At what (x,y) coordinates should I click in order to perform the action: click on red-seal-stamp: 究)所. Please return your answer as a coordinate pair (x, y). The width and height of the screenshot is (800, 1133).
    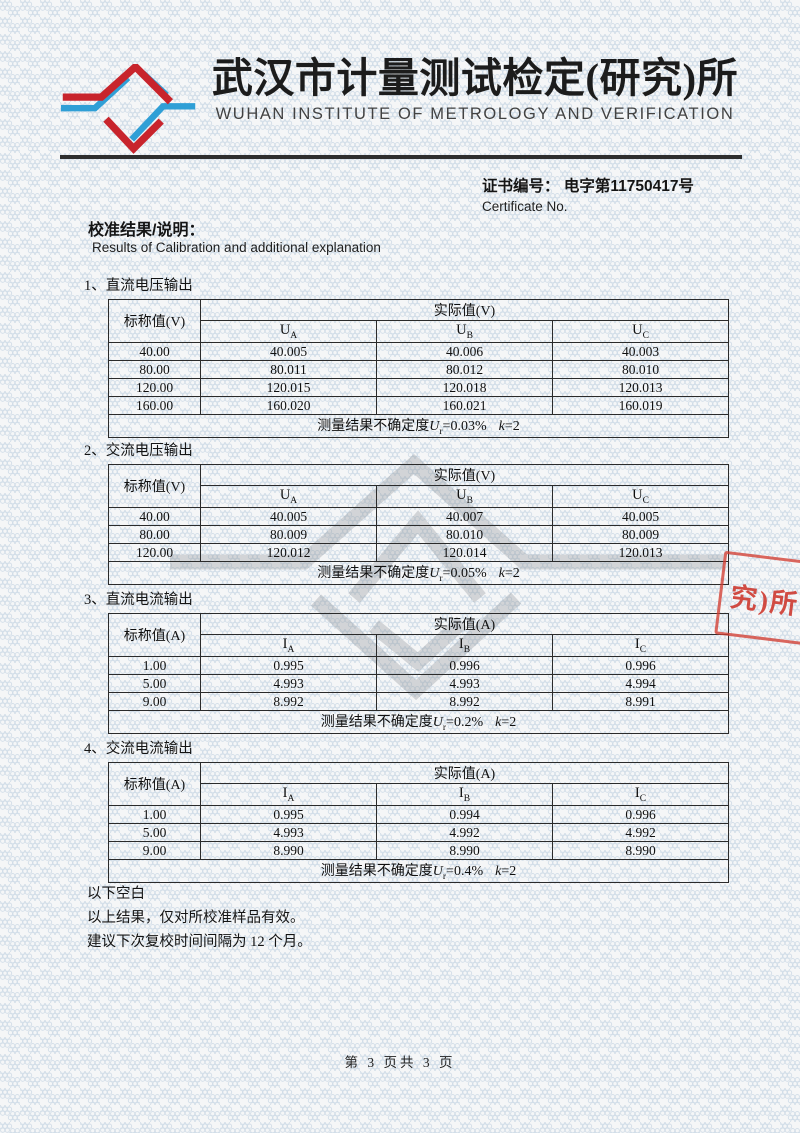
    Looking at the image, I should click on (757, 598).